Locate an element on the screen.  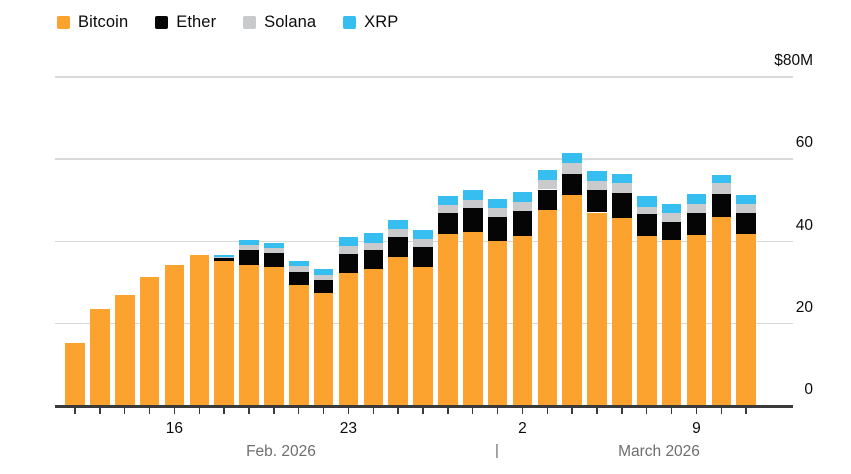
y-axis-label-0: 0 is located at coordinates (808, 389).